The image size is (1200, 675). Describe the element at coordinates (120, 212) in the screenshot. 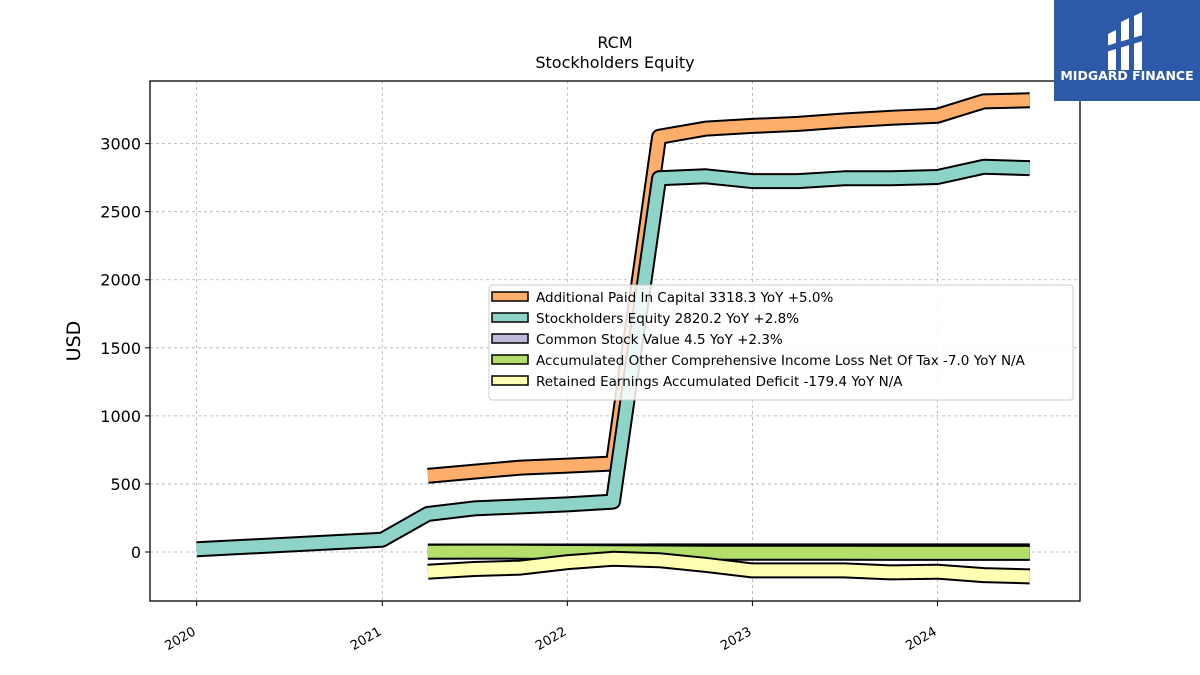

I see `y-tick-label: 2500` at that location.